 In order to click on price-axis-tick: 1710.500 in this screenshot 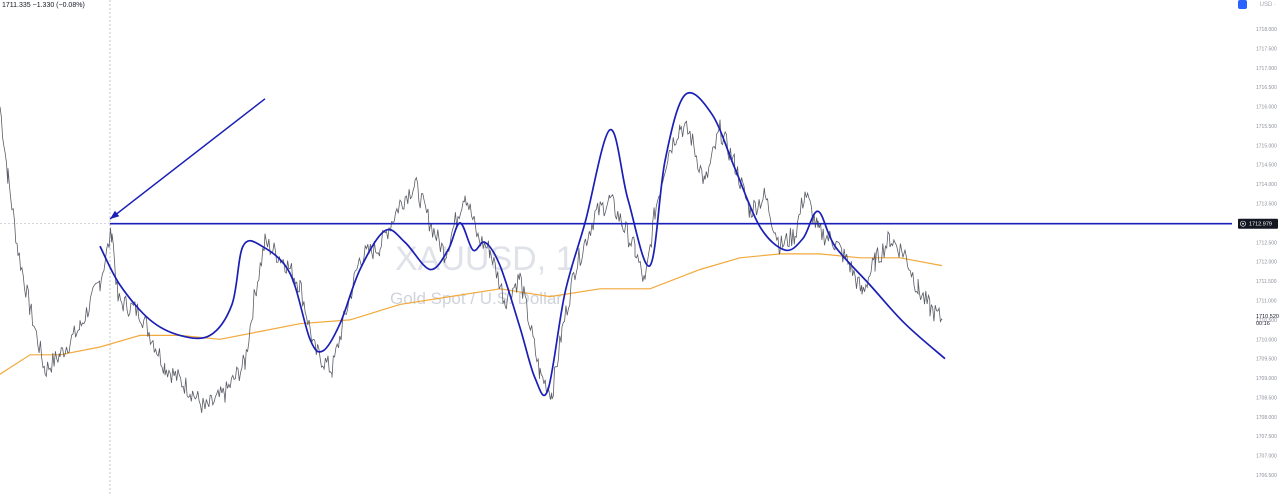, I will do `click(1266, 321)`.